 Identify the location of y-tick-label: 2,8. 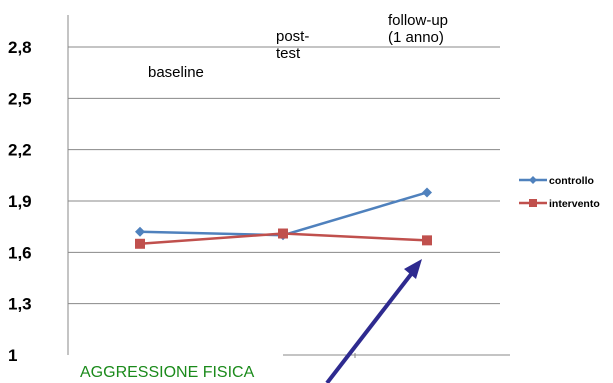
(20, 47).